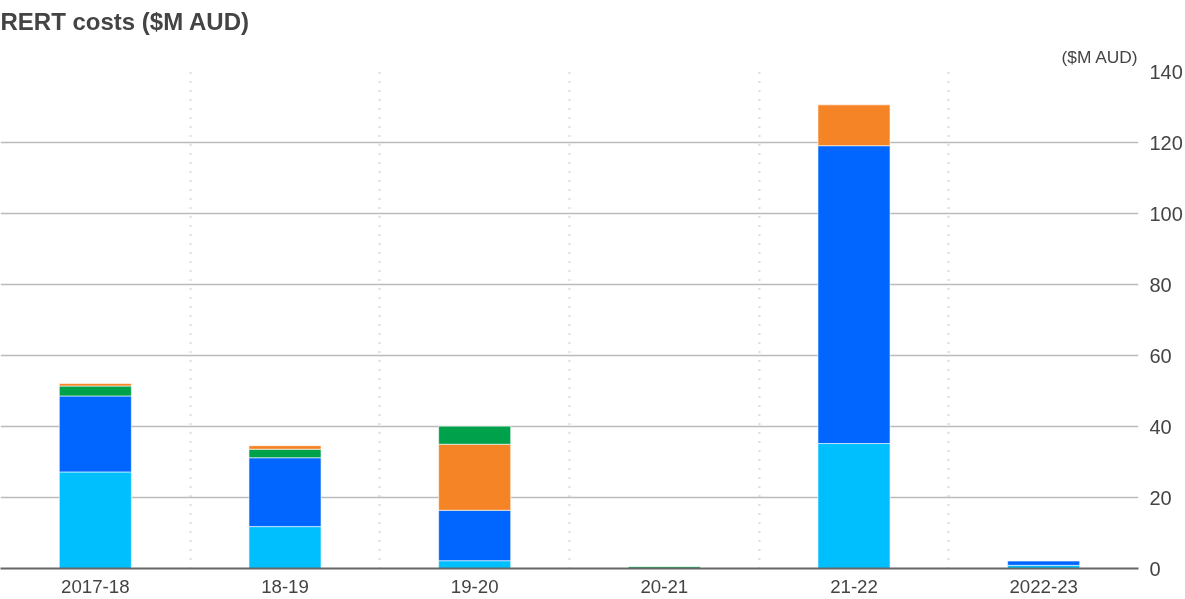 This screenshot has width=1185, height=599. Describe the element at coordinates (1160, 355) in the screenshot. I see `y-tick-label: 60` at that location.